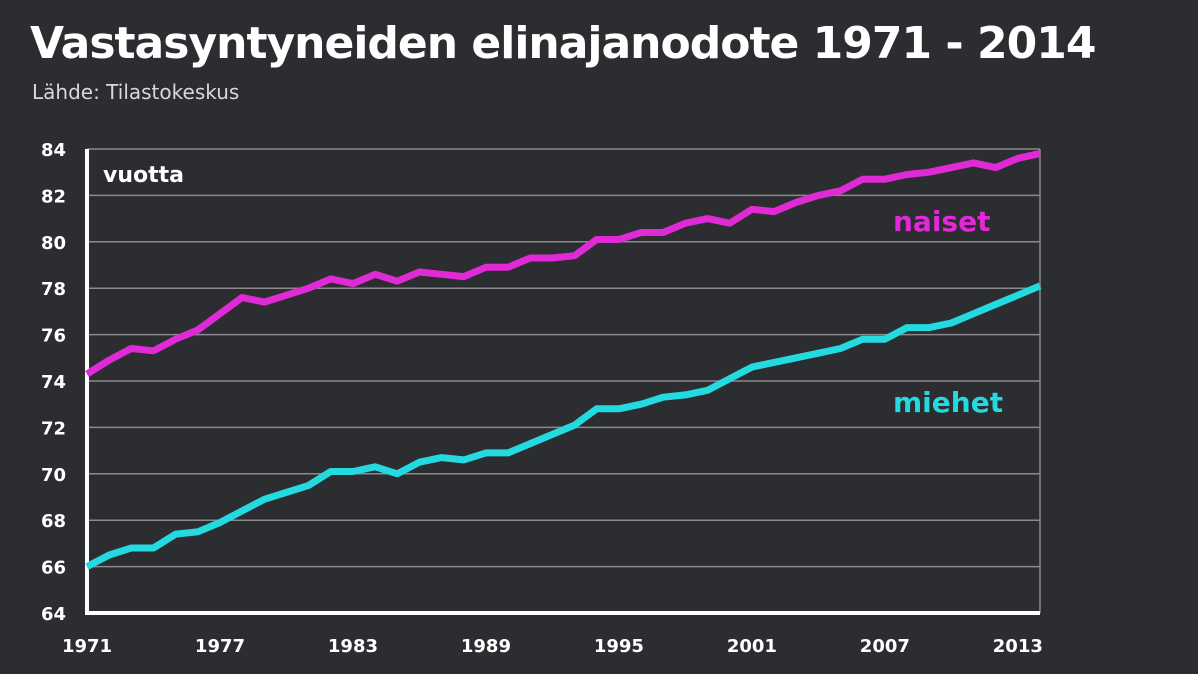 The image size is (1198, 674). What do you see at coordinates (486, 646) in the screenshot?
I see `x-tick-label: 1989` at bounding box center [486, 646].